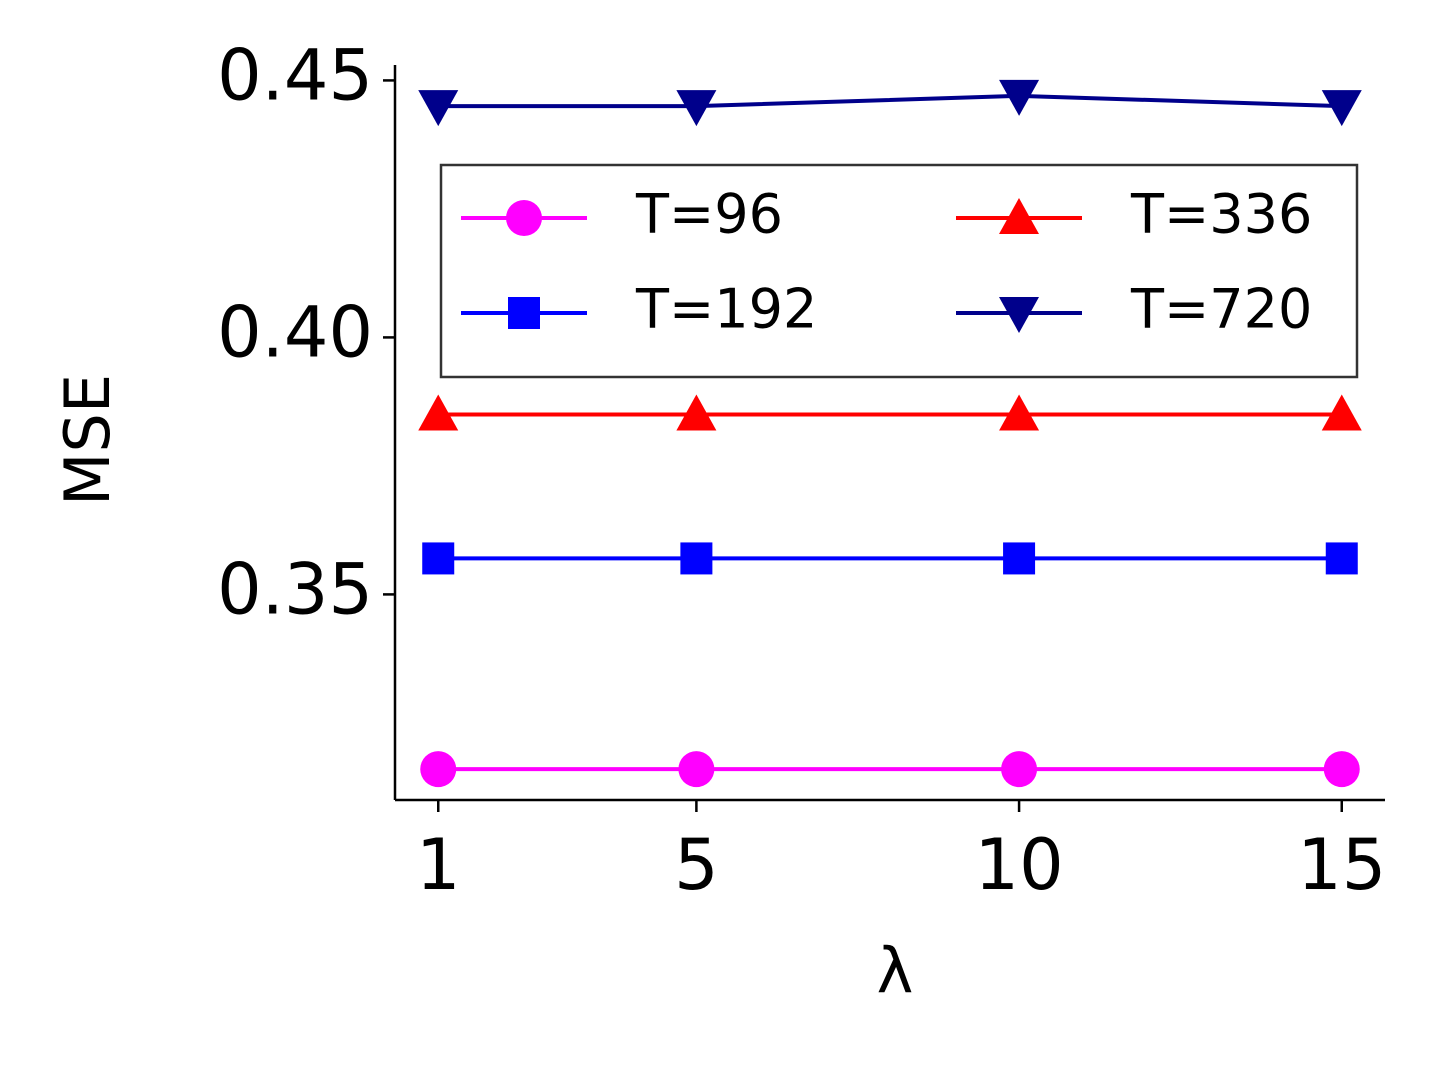  What do you see at coordinates (295, 332) in the screenshot?
I see `y-tick-label: 0.40` at bounding box center [295, 332].